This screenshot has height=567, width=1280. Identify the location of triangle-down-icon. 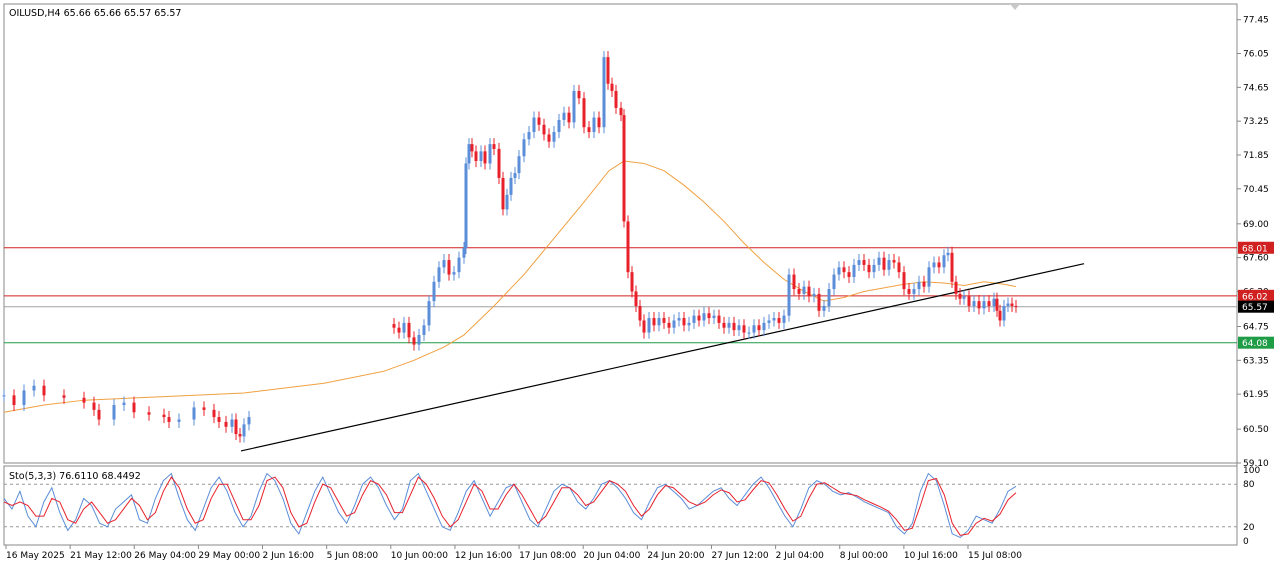
(1015, 7).